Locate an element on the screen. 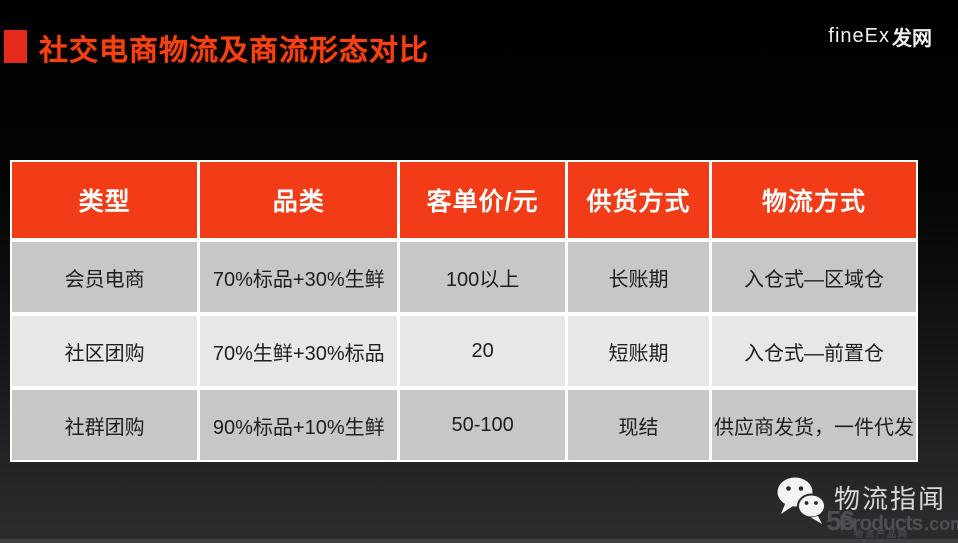 This screenshot has width=958, height=543. watermark-tld: .com is located at coordinates (941, 524).